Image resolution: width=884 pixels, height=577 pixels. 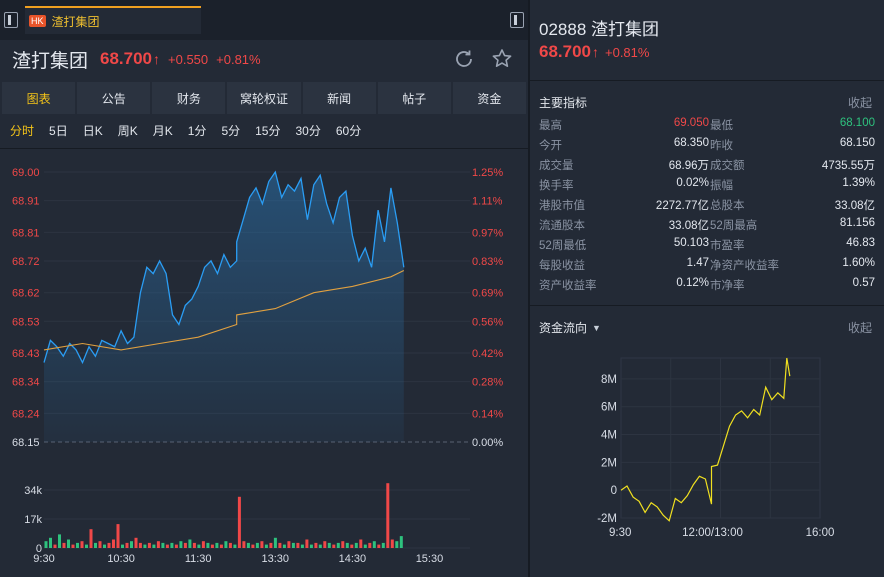 I want to click on tab-posts: 帖子, so click(x=414, y=98).